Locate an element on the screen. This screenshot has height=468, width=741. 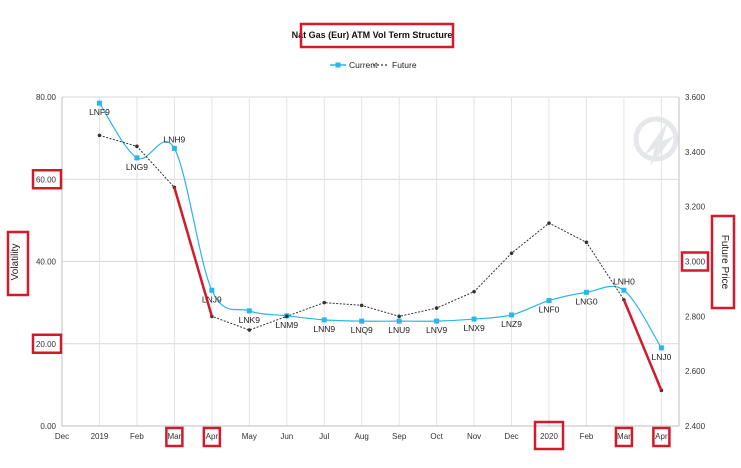
current-point-label: LNG9 is located at coordinates (137, 167).